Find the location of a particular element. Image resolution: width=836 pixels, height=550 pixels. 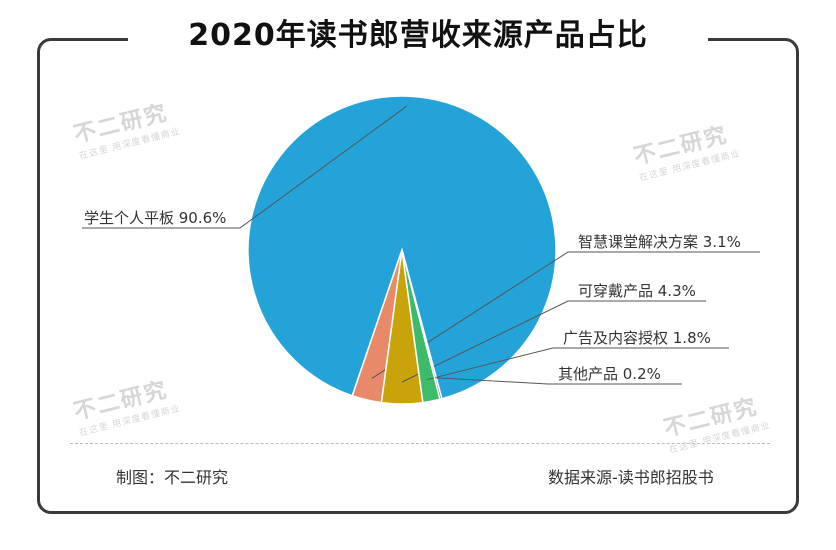

slice-label: 广告及内容授权 1.8% is located at coordinates (637, 338).